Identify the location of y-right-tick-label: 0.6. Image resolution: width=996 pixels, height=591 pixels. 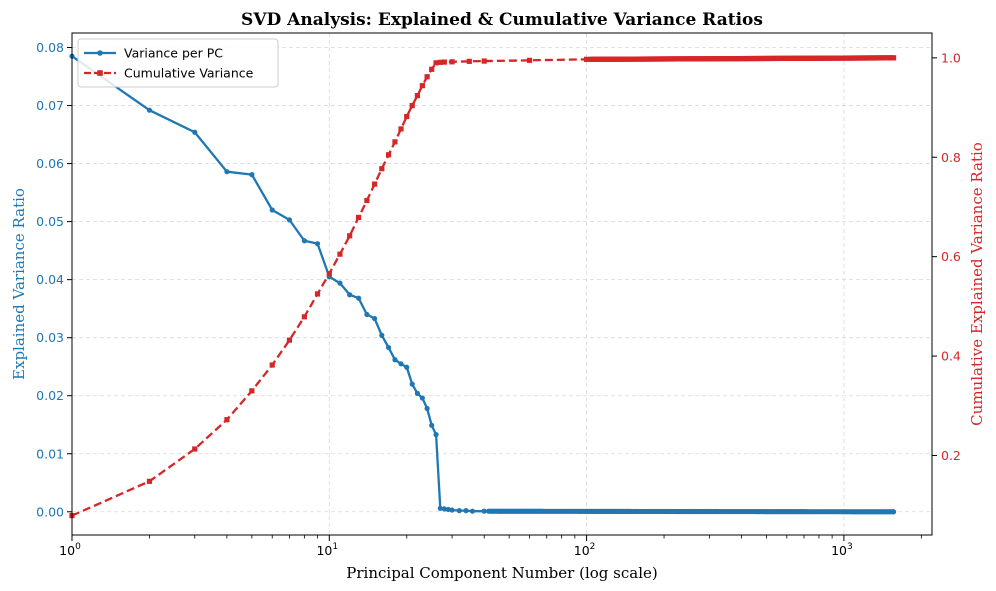
(951, 256).